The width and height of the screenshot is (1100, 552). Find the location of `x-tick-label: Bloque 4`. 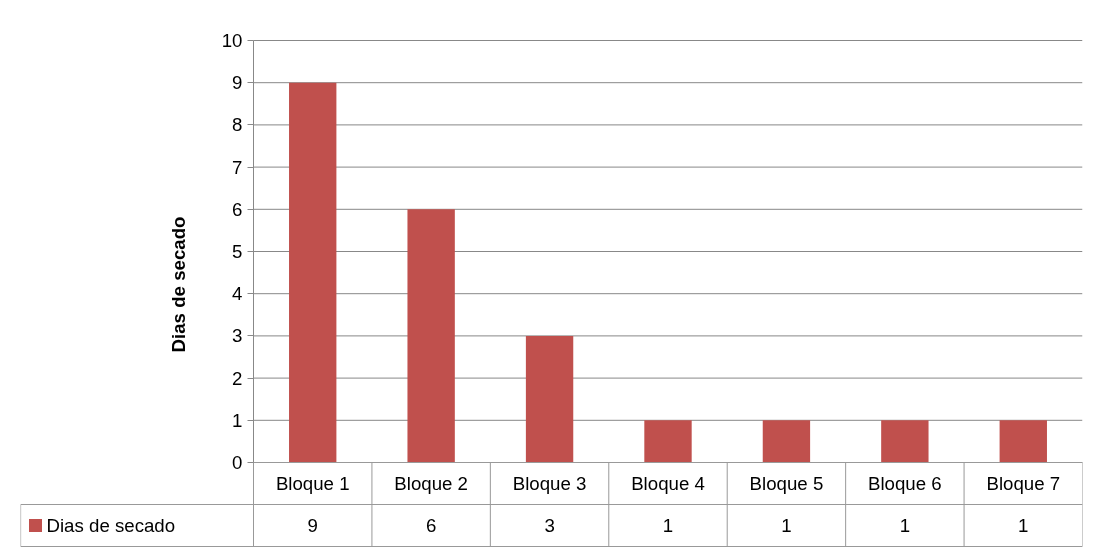

x-tick-label: Bloque 4 is located at coordinates (668, 483).